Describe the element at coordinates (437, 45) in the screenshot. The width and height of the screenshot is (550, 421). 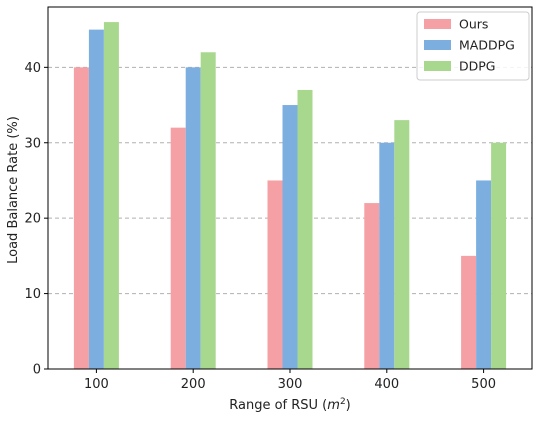
I see `legend-swatch-maddpg` at that location.